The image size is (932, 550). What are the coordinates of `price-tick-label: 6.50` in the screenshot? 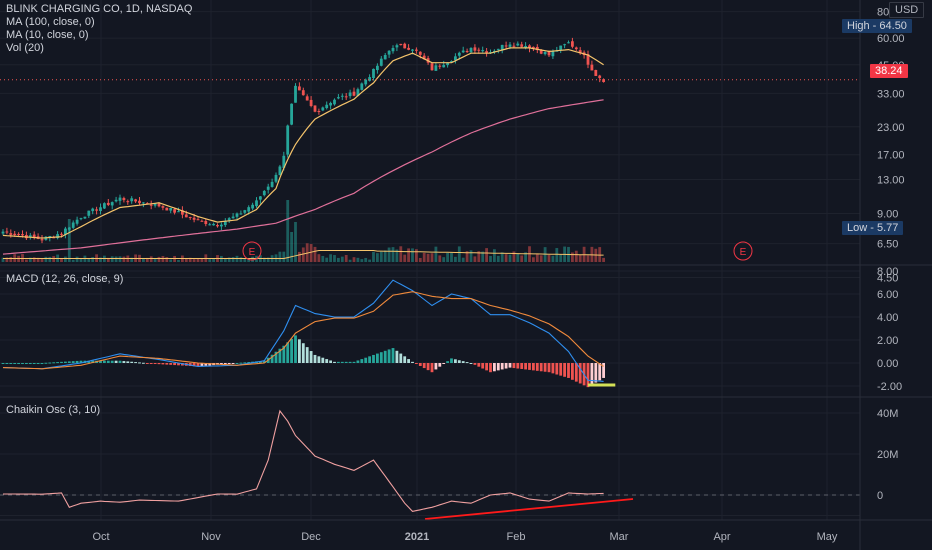 It's located at (887, 245).